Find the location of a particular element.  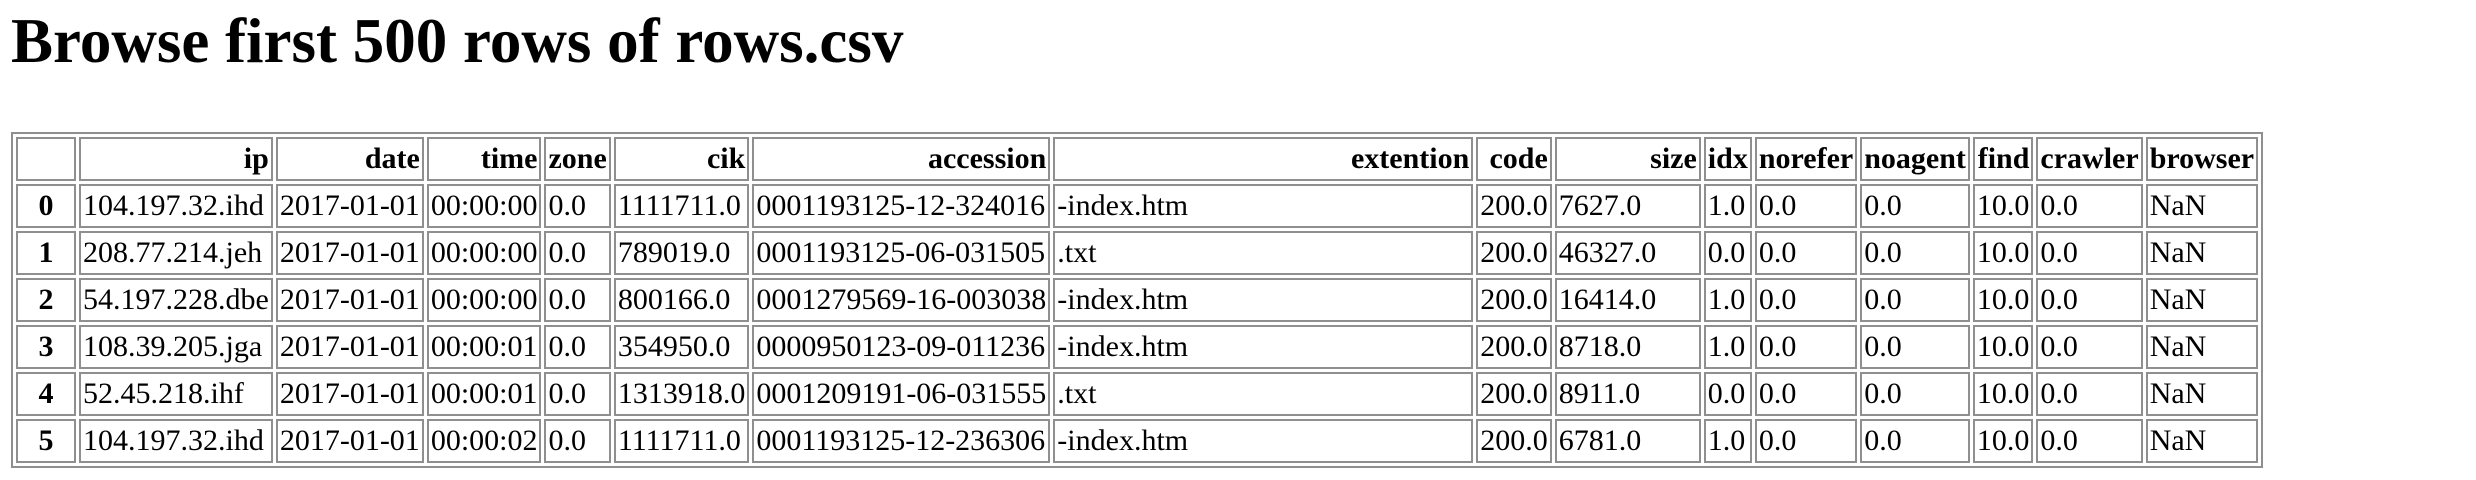

column-header-accession: accession is located at coordinates (901, 159).